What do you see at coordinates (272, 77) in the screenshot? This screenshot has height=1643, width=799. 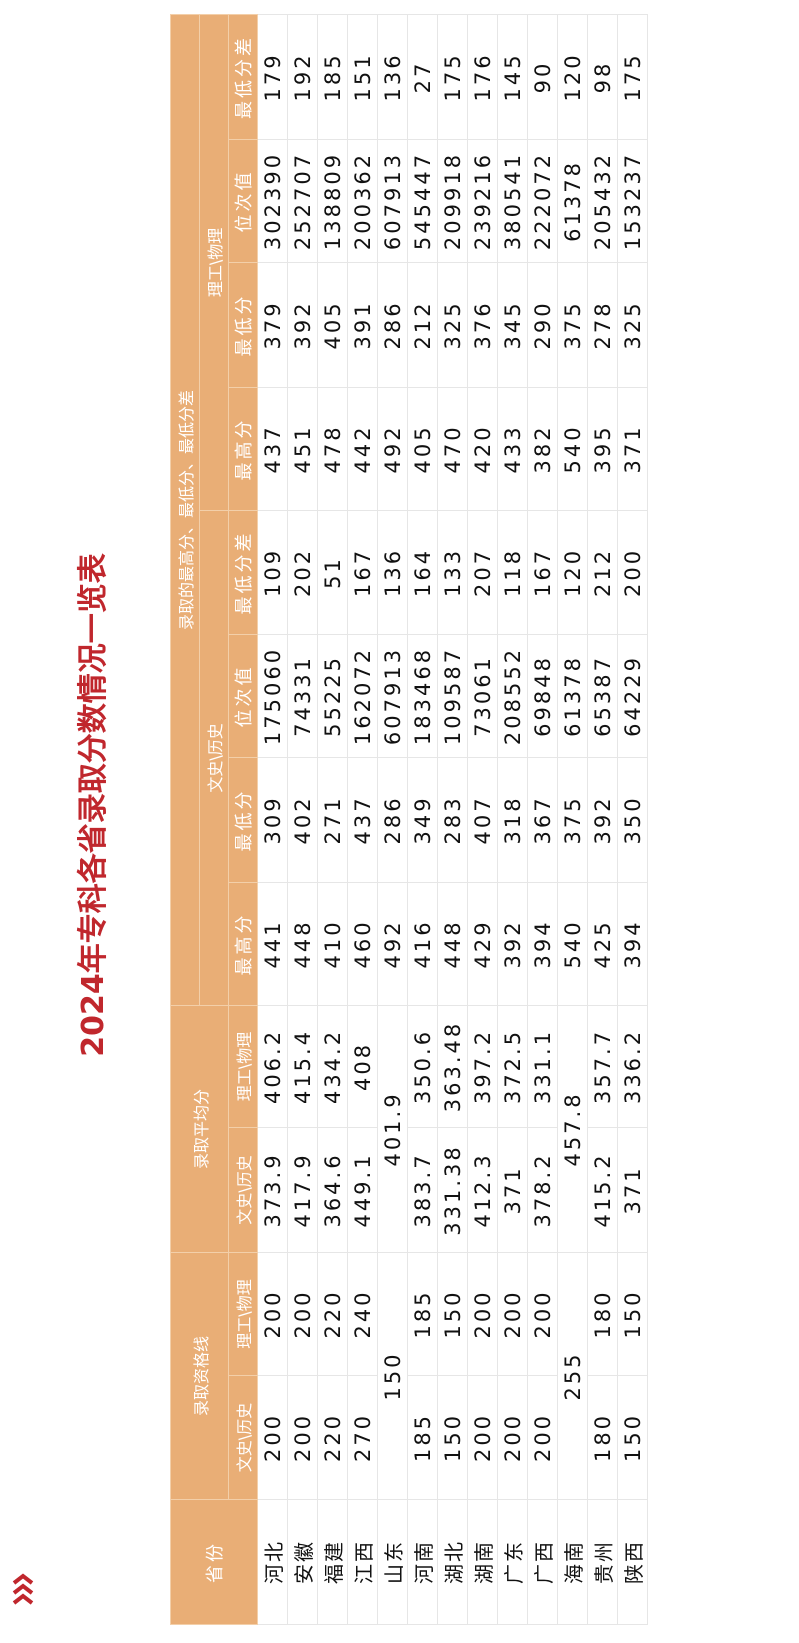 I see `li-diff-cell: 179` at bounding box center [272, 77].